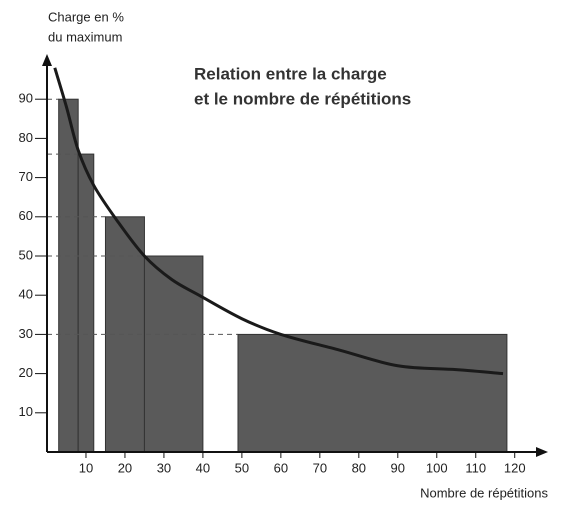 The image size is (588, 524). I want to click on x-tick-label: 110, so click(475, 467).